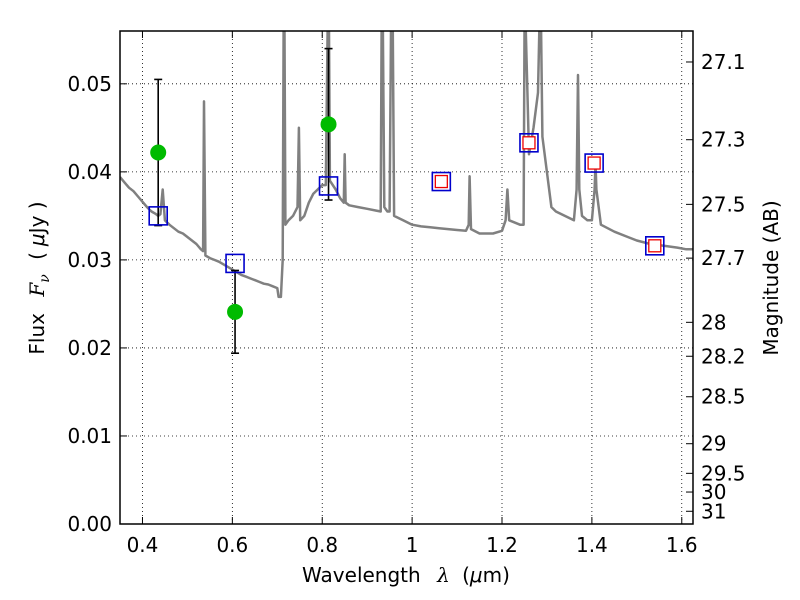 This screenshot has height=600, width=800. What do you see at coordinates (723, 204) in the screenshot?
I see `right-tick-label: 27.5` at bounding box center [723, 204].